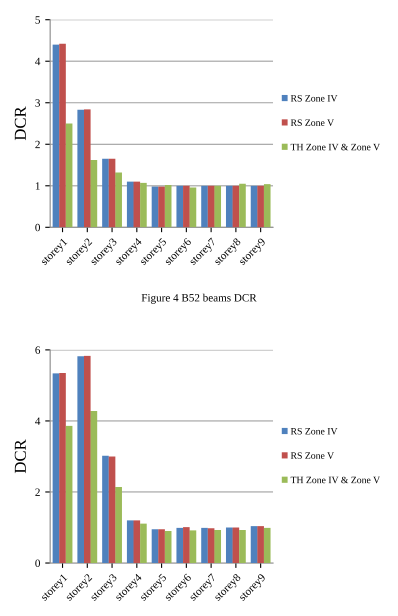 This screenshot has height=616, width=398. Describe the element at coordinates (38, 20) in the screenshot. I see `y-tick-label: 5` at that location.